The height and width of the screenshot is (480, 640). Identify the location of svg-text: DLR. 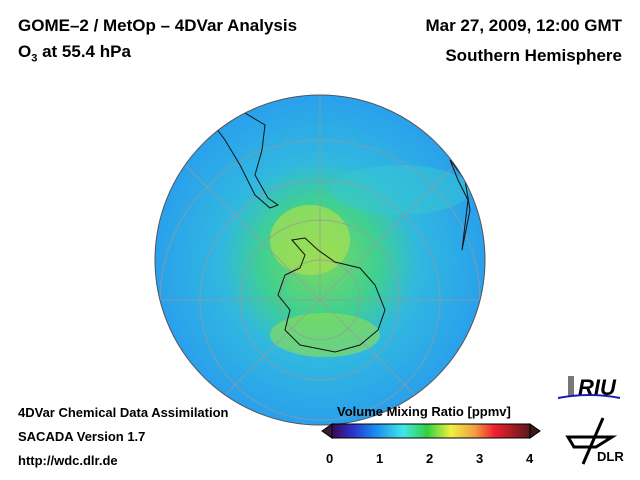
(610, 456).